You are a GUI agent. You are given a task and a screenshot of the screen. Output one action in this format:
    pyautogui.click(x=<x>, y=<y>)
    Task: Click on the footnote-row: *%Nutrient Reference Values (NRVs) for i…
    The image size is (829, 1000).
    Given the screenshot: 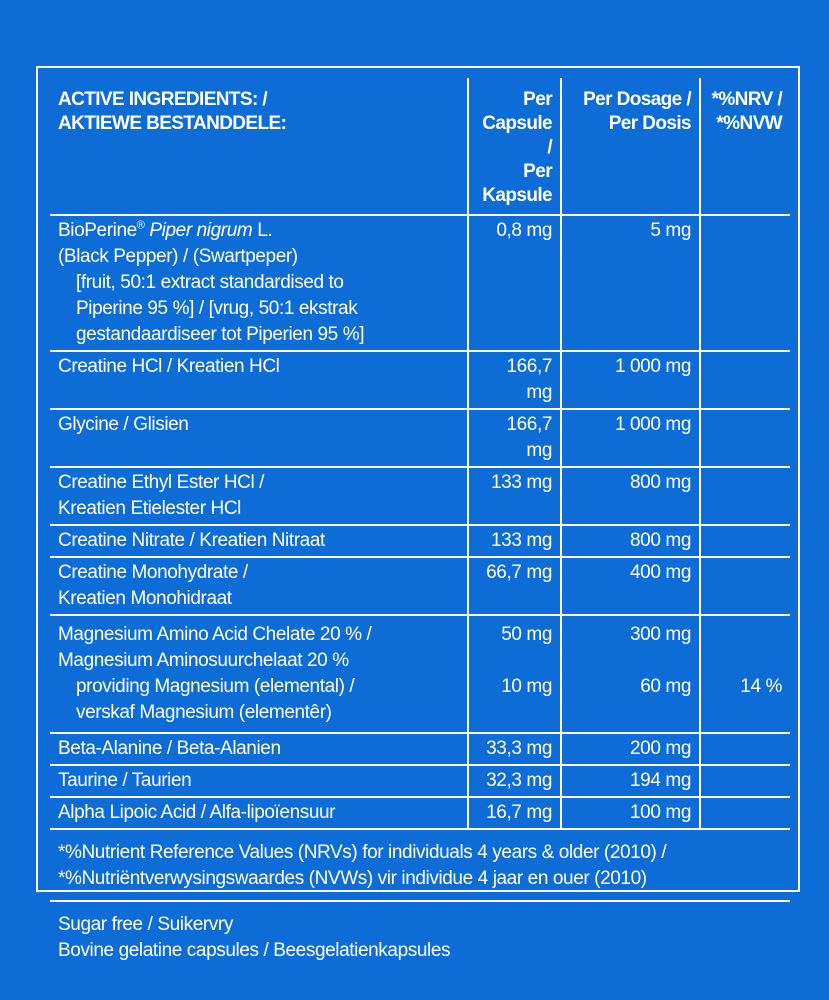 What is the action you would take?
    pyautogui.click(x=420, y=865)
    